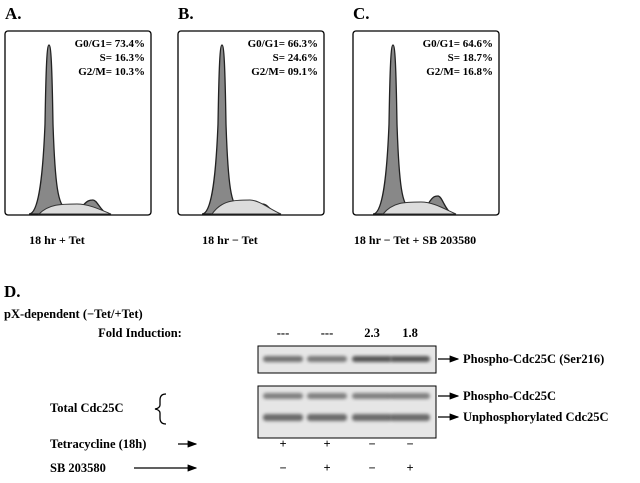 The image size is (640, 483). What do you see at coordinates (283, 44) in the screenshot?
I see `phase-stat: G0/G1= 66.3%` at bounding box center [283, 44].